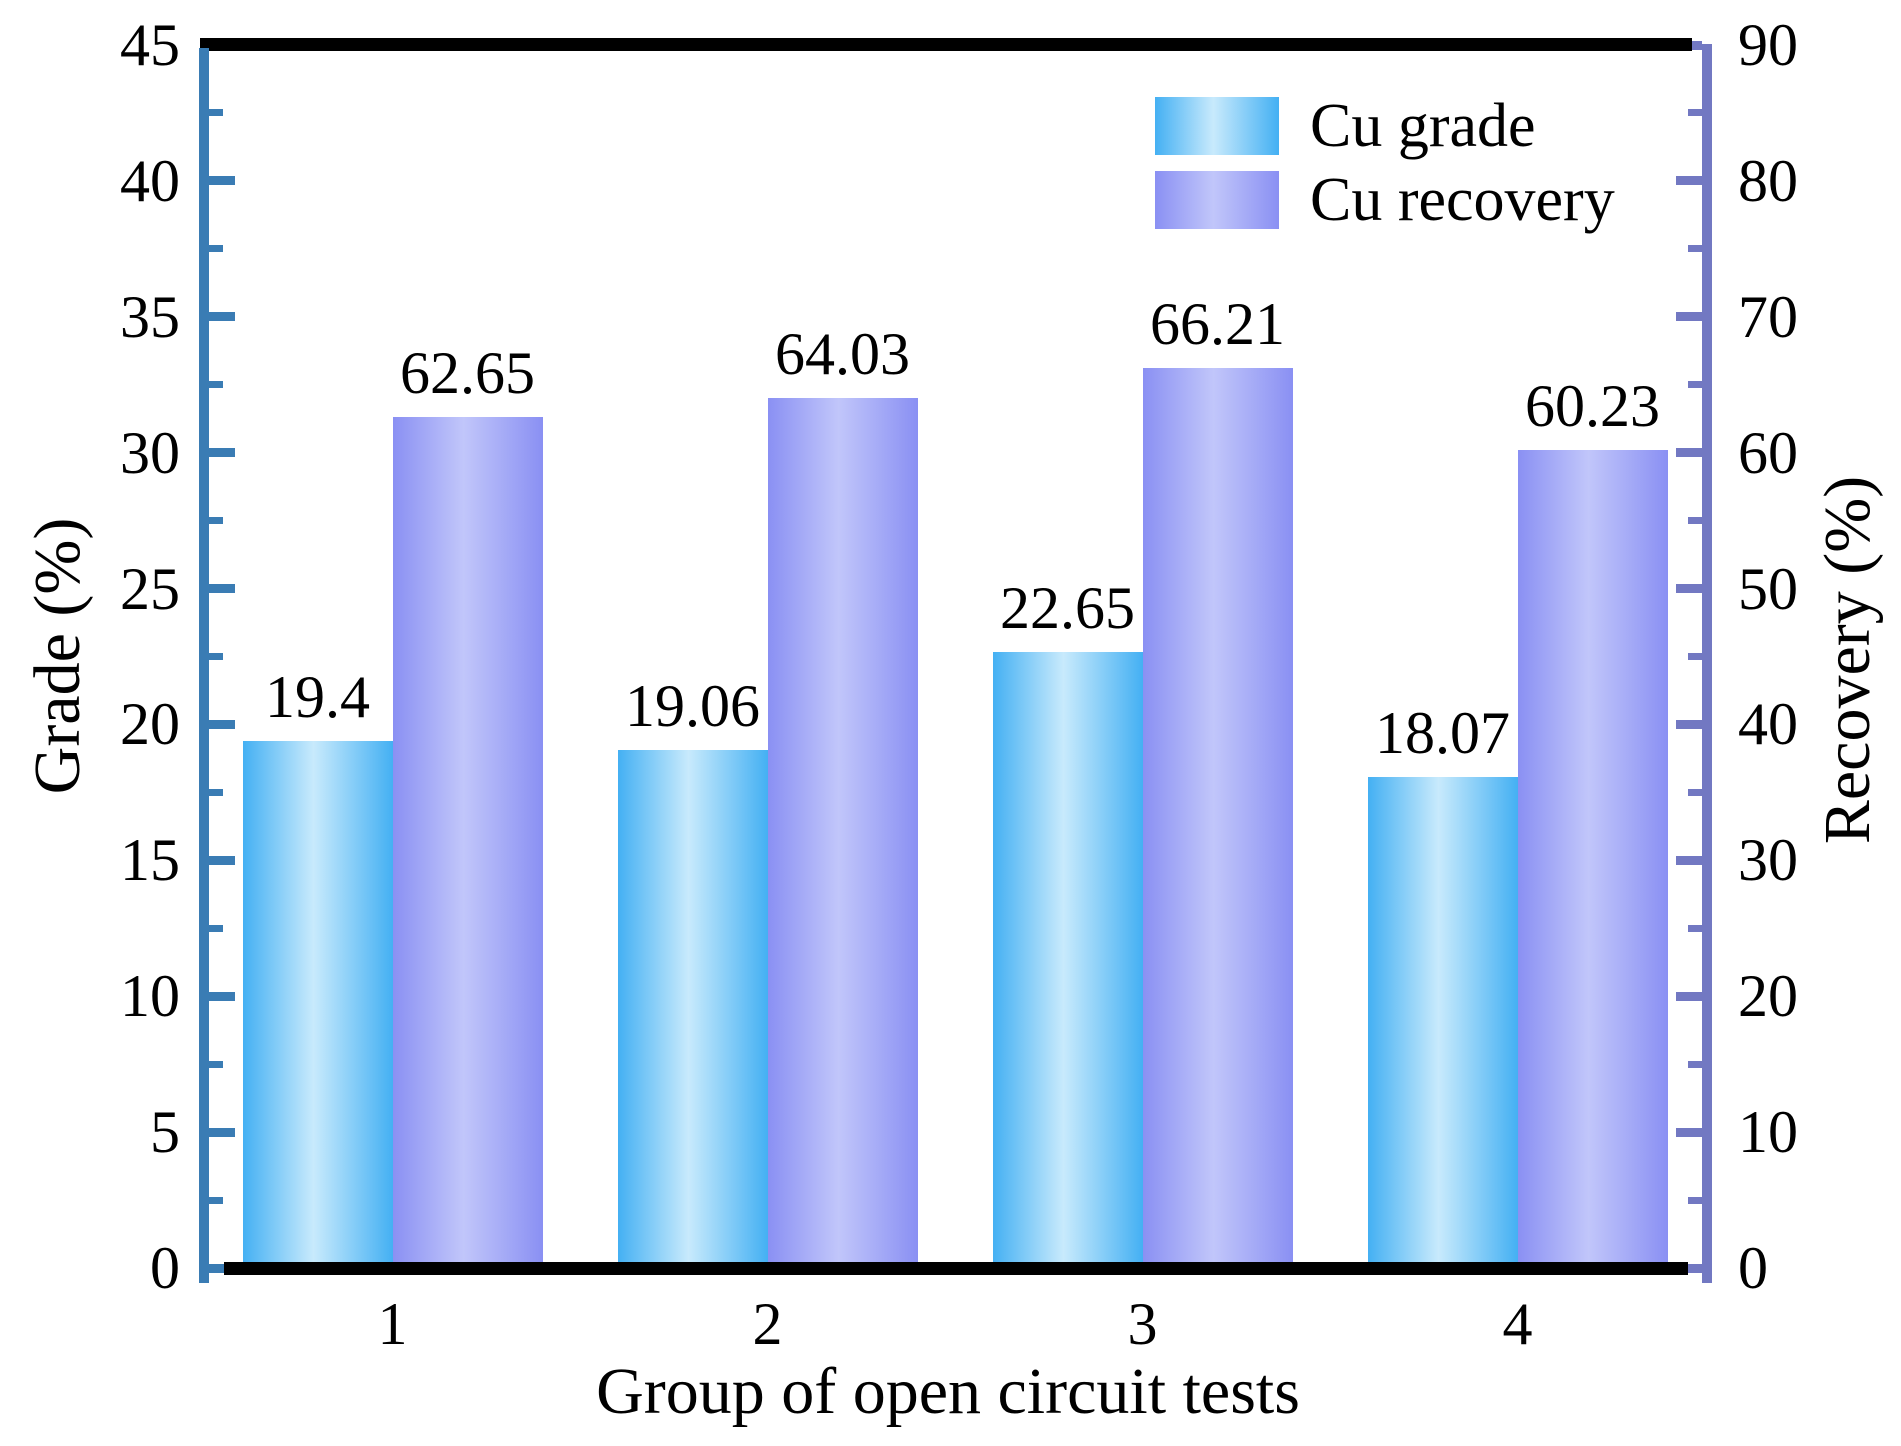 This screenshot has height=1446, width=1901. I want to click on bar-value-label: 22.65, so click(1067, 608).